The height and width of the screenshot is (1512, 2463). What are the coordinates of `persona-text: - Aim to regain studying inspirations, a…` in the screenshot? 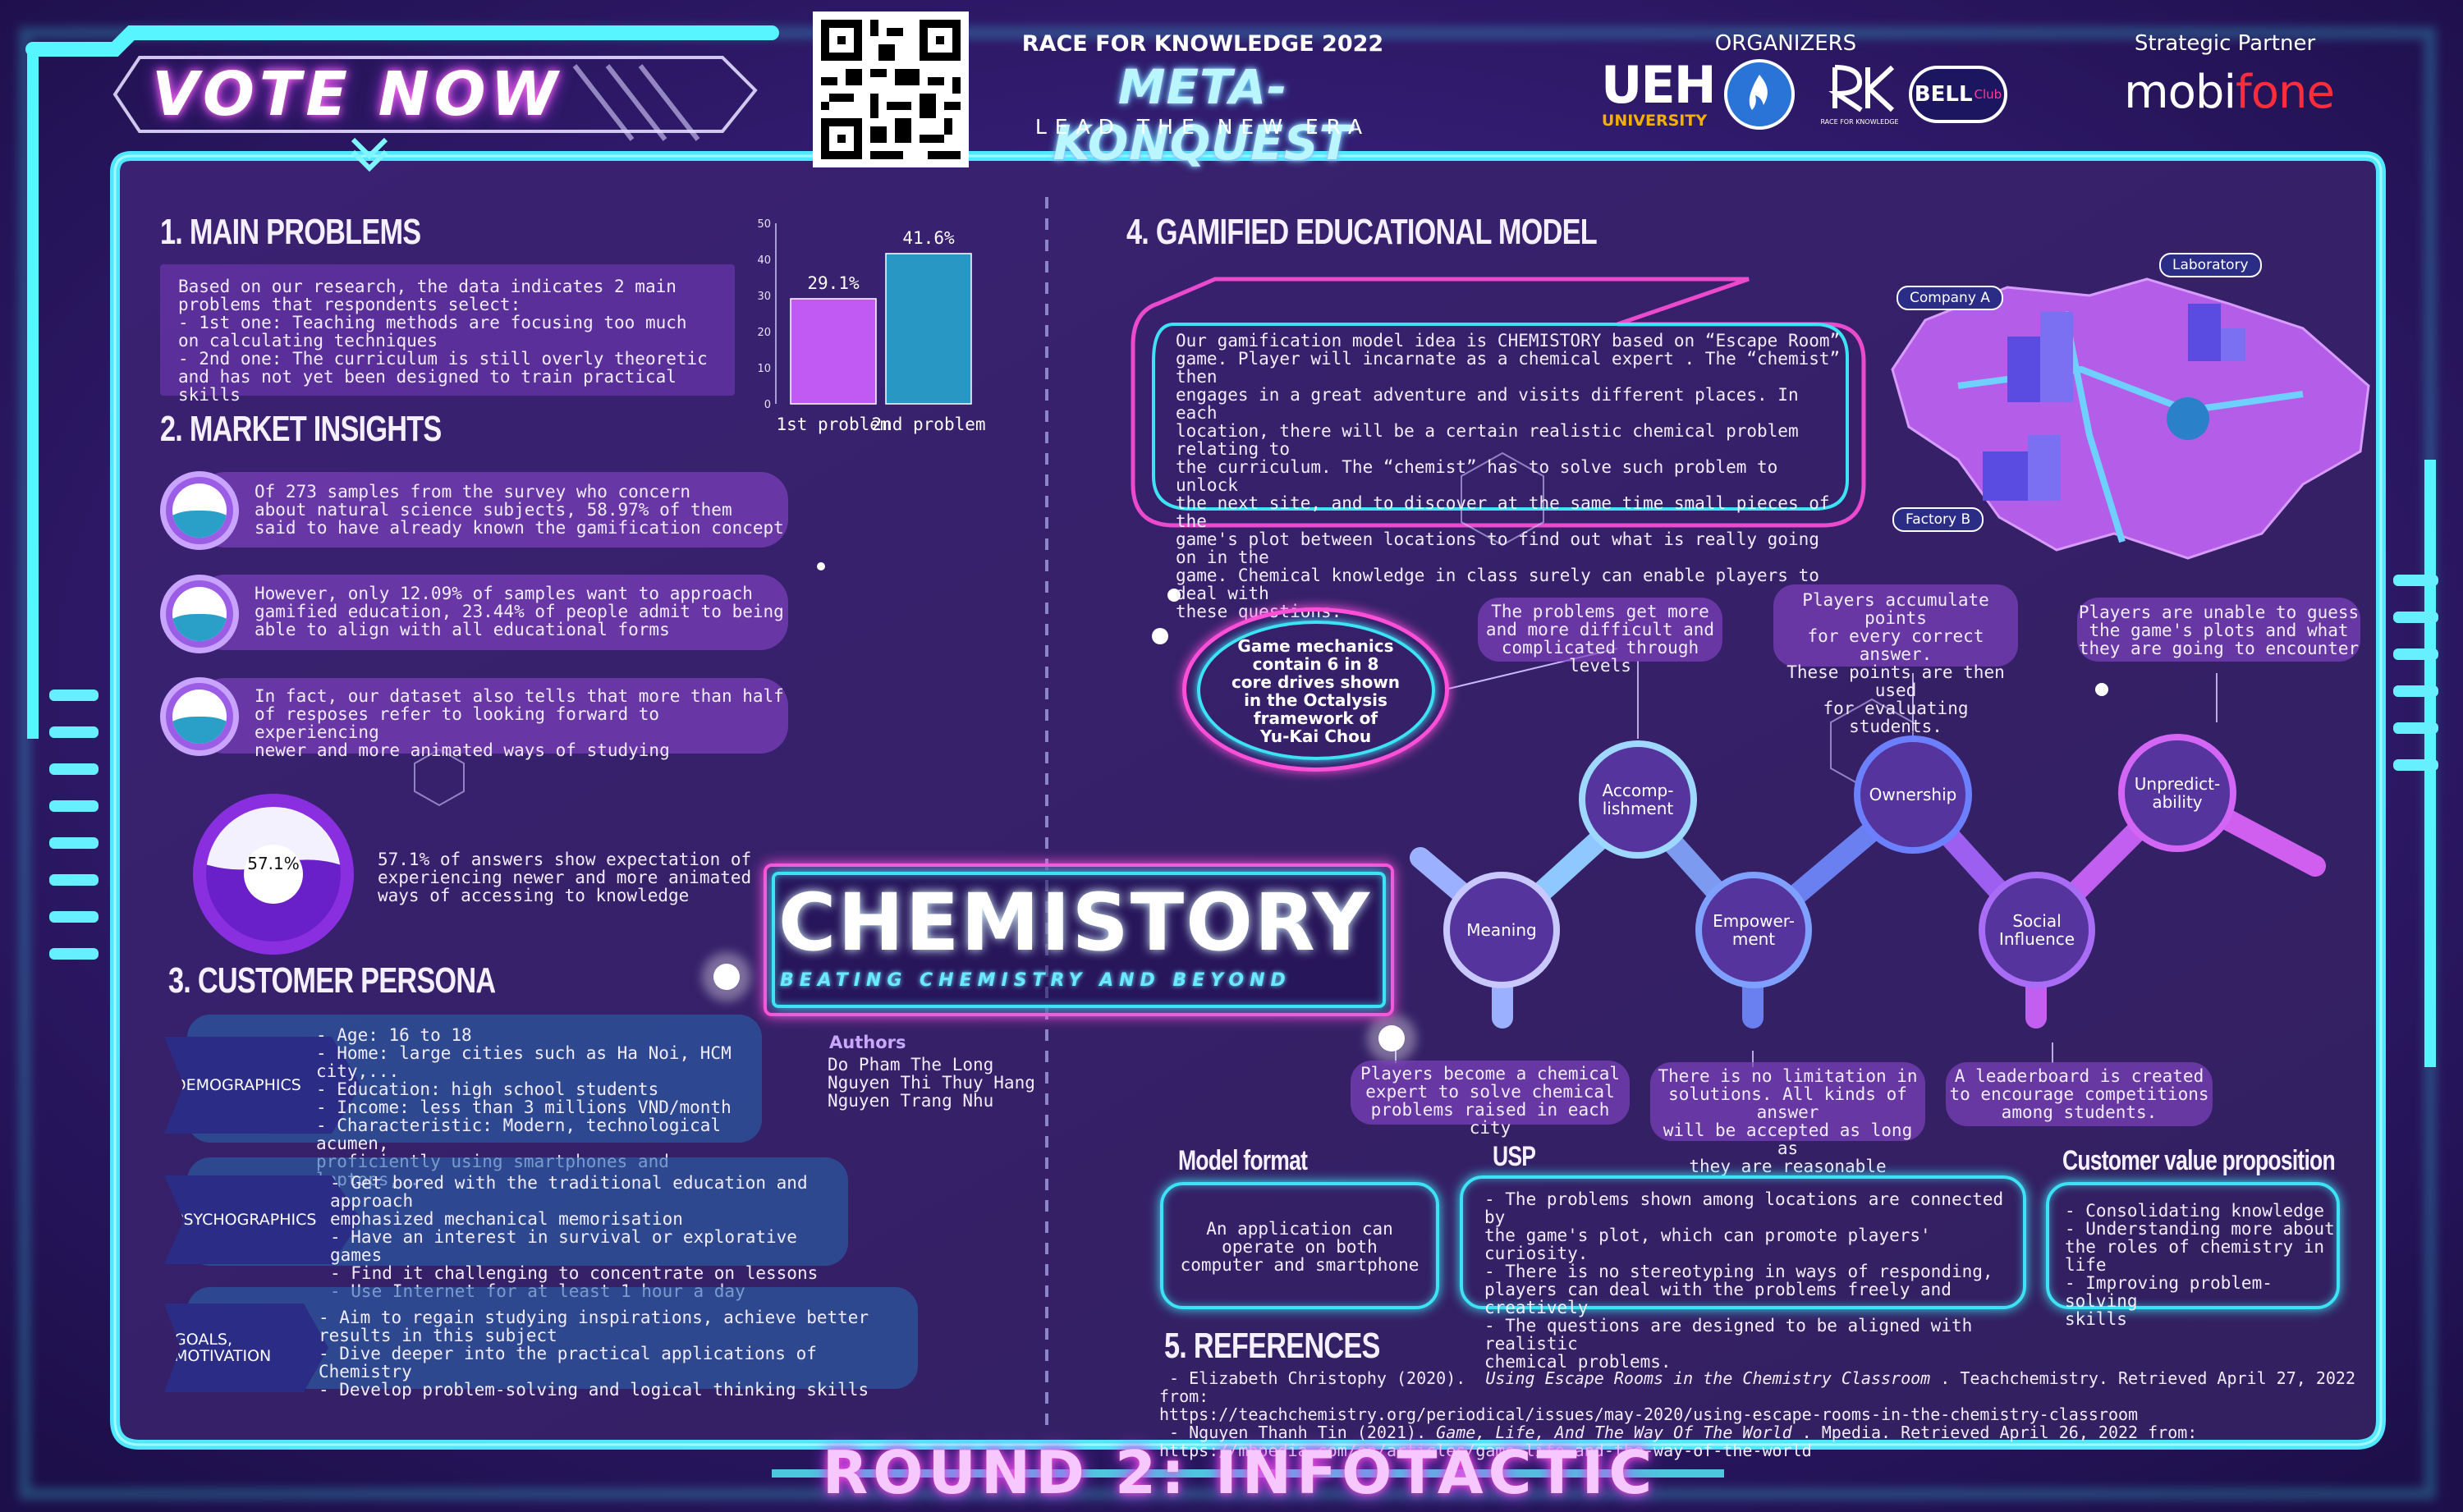 It's located at (594, 1354).